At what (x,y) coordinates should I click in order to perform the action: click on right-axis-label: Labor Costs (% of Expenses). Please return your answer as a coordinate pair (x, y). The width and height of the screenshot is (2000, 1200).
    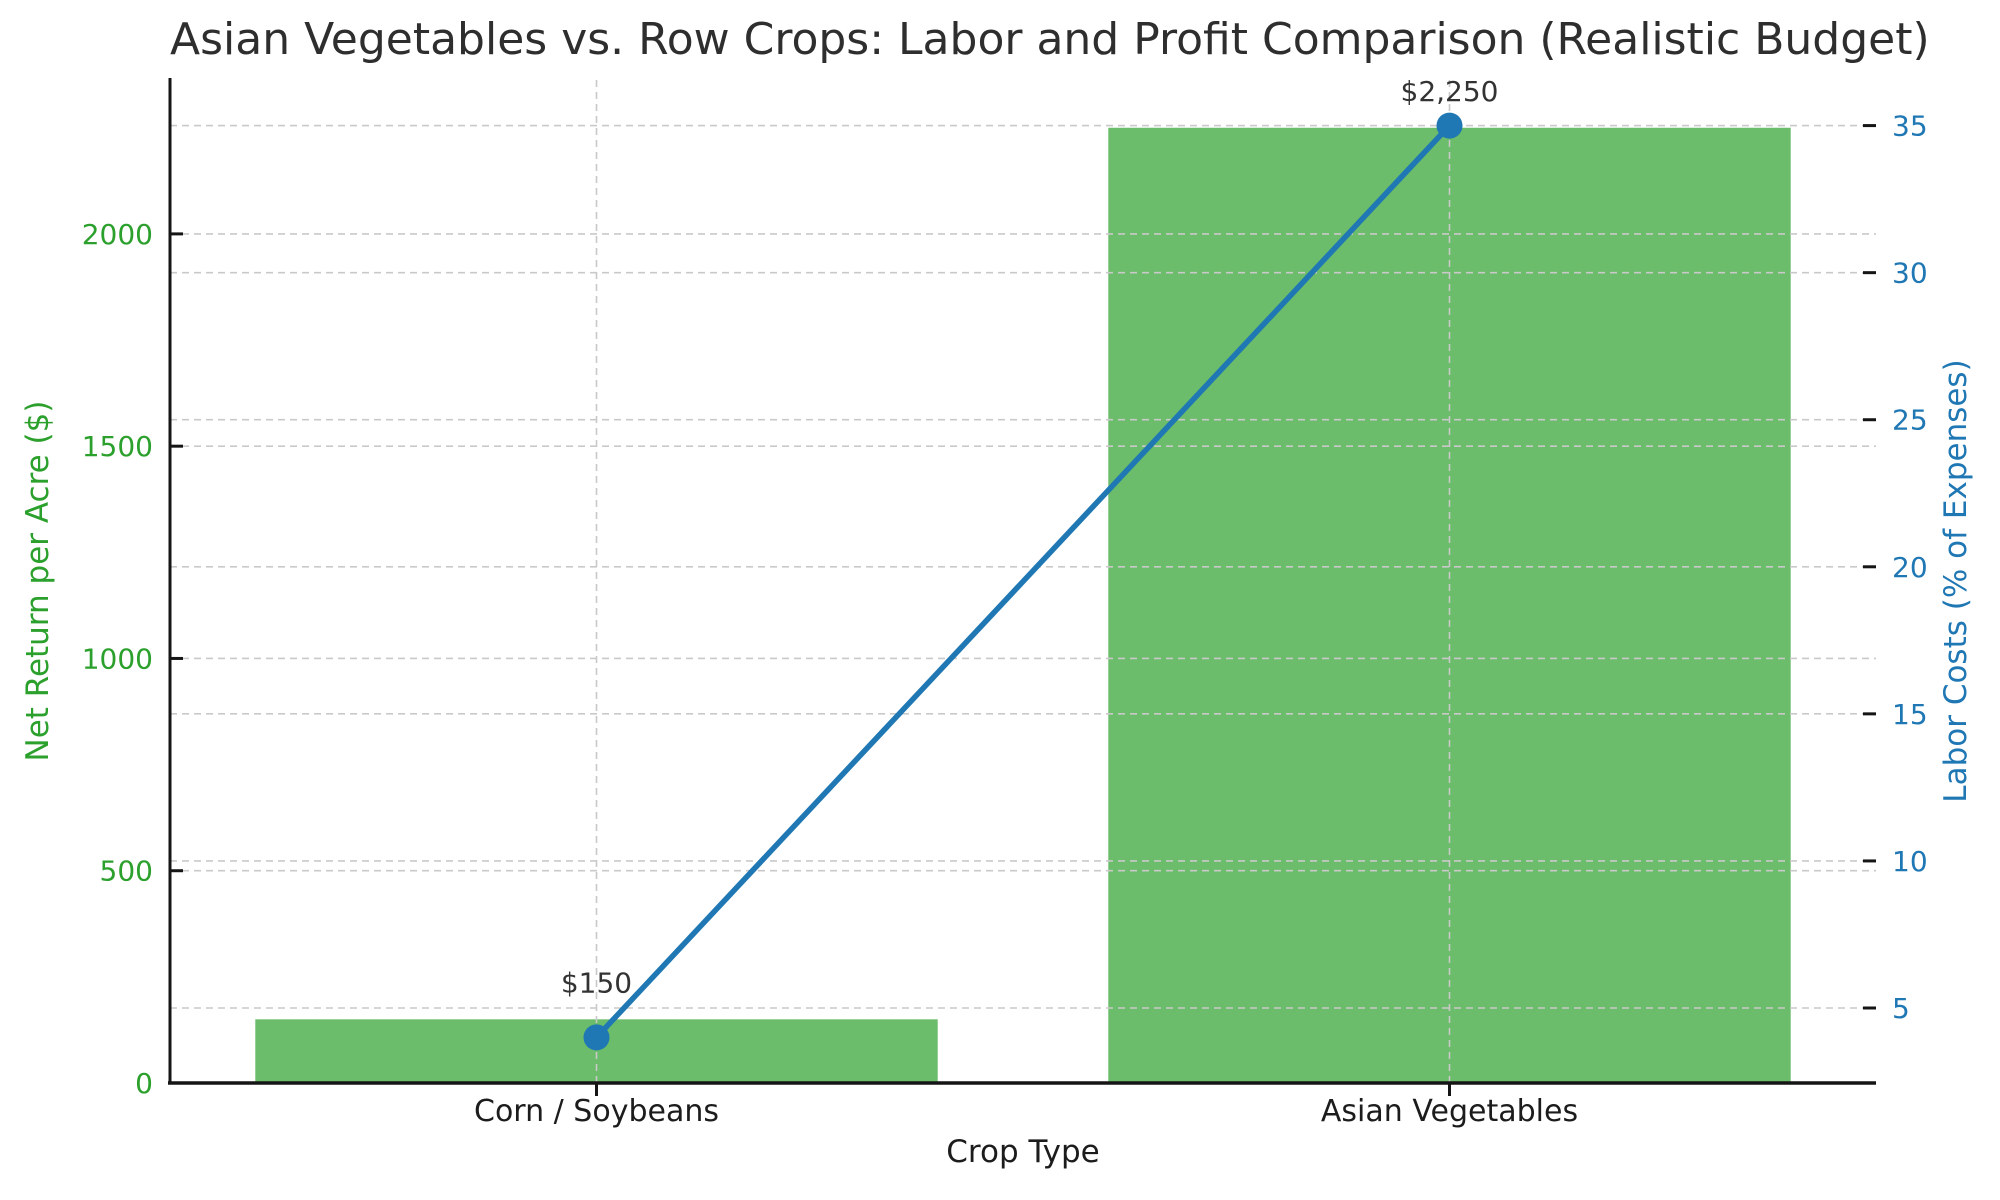
    Looking at the image, I should click on (1956, 581).